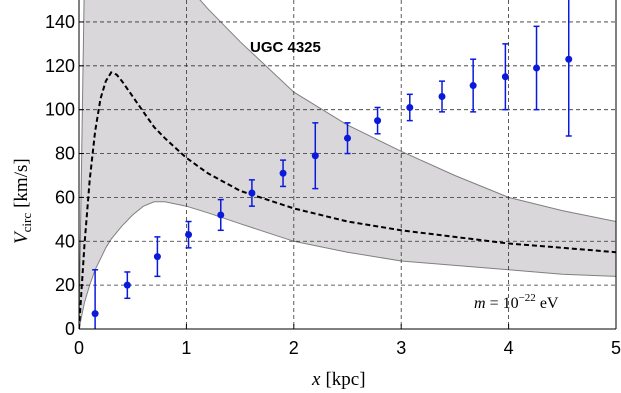 This screenshot has width=621, height=393. Describe the element at coordinates (65, 154) in the screenshot. I see `y-tick-label: 80` at that location.